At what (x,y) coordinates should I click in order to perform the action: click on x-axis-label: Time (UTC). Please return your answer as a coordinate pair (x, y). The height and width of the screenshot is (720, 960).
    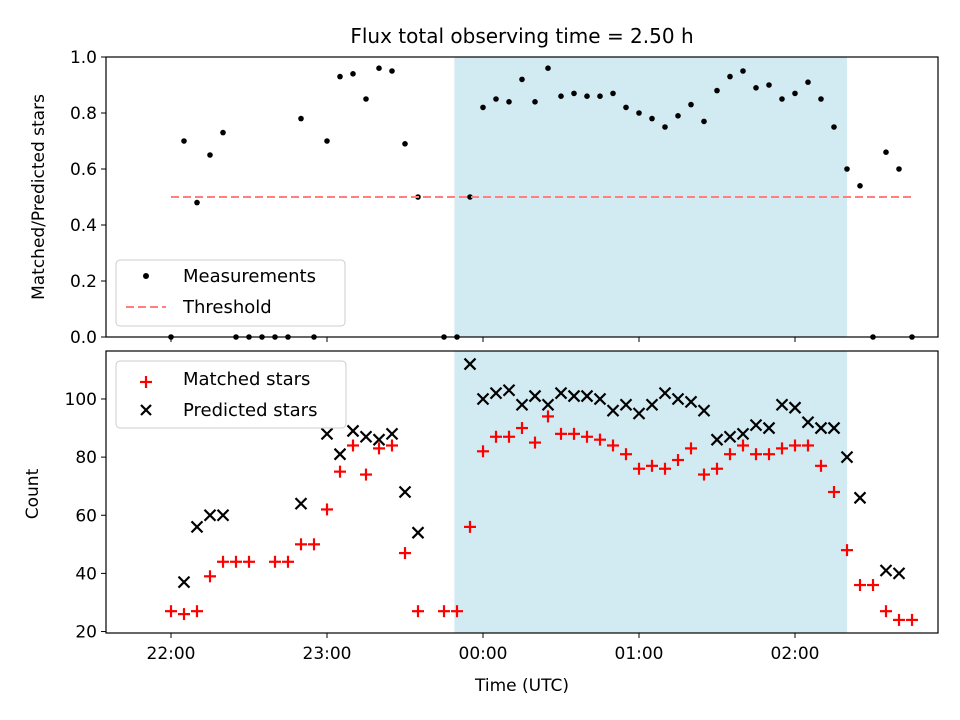
    Looking at the image, I should click on (521, 686).